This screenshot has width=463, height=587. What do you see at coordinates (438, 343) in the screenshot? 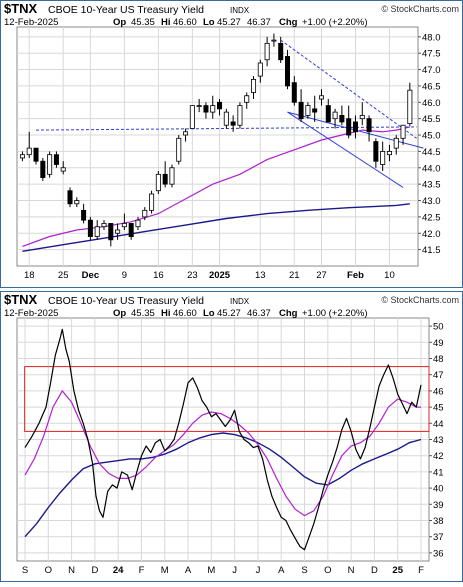
I see `y-tick-label: 49` at bounding box center [438, 343].